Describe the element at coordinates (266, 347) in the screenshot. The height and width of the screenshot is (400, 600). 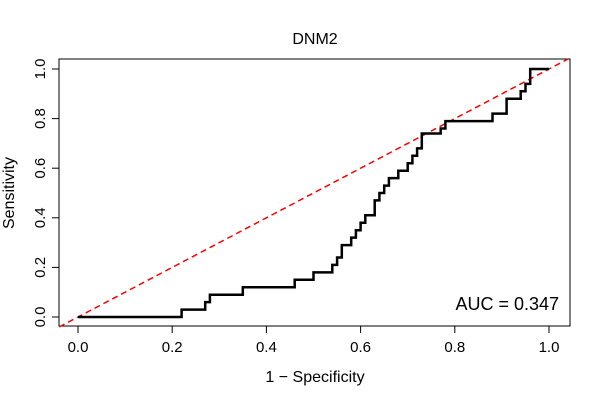
I see `x-tick-label: 0.4` at that location.